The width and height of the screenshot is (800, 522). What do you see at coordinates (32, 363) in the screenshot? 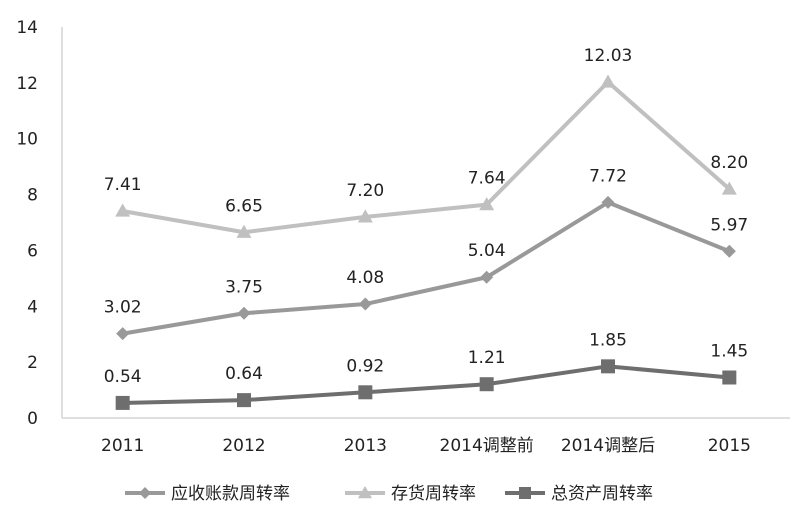
I see `y-tick-label: 2` at bounding box center [32, 363].